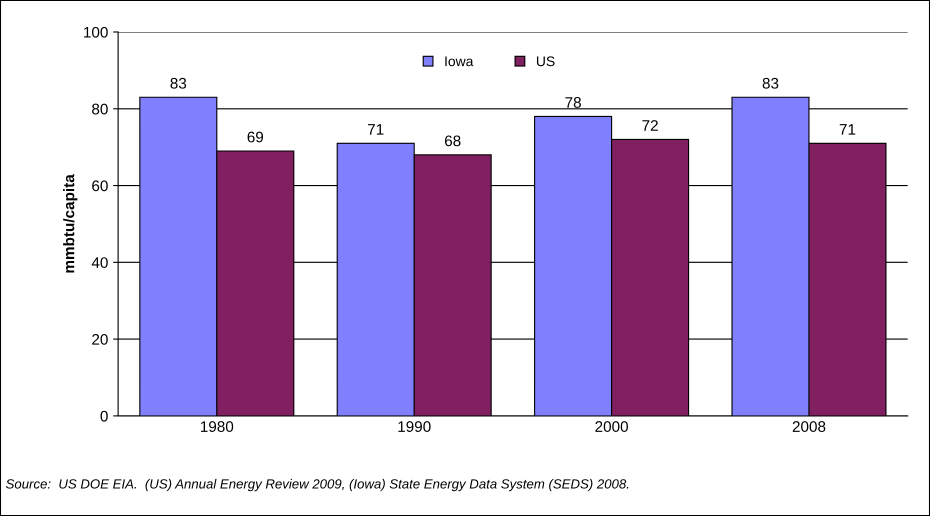 The width and height of the screenshot is (930, 516). I want to click on x-tick-label: 1980, so click(217, 426).